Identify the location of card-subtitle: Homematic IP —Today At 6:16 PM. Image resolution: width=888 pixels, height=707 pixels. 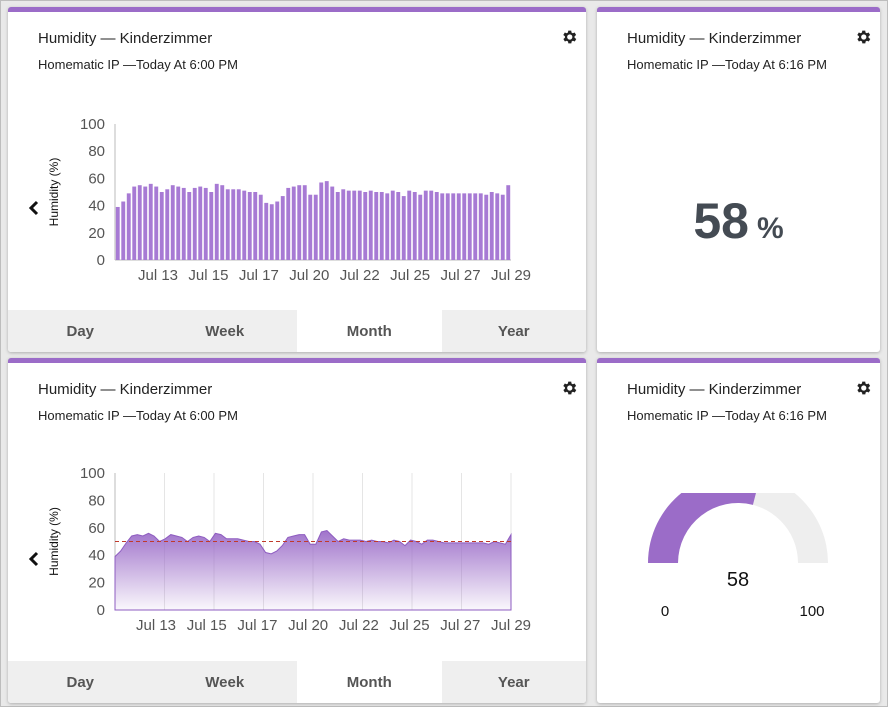
(727, 64).